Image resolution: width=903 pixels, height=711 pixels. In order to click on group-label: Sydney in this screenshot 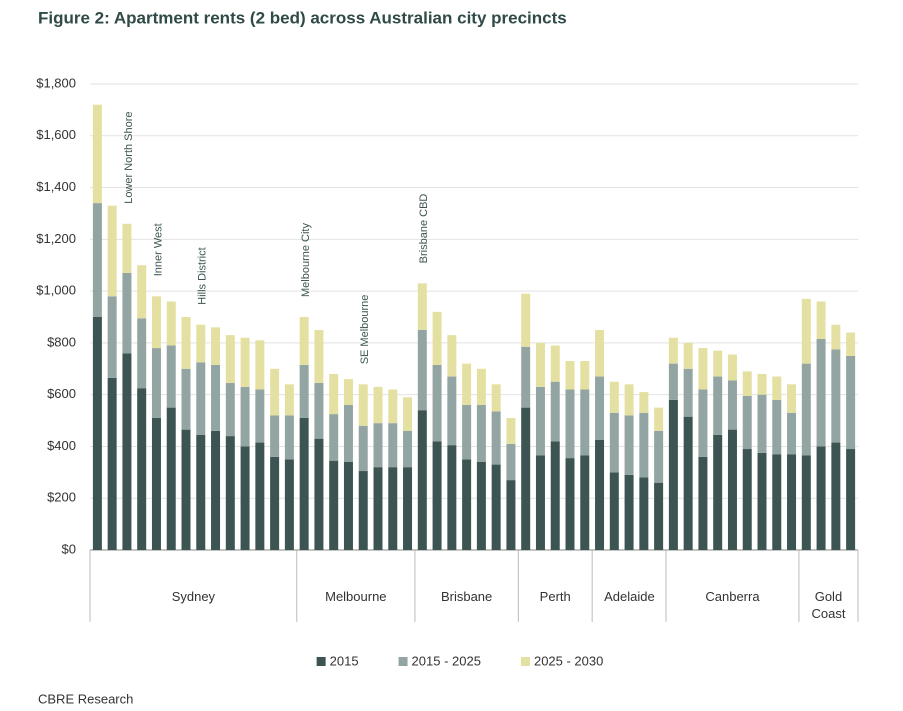, I will do `click(193, 596)`.